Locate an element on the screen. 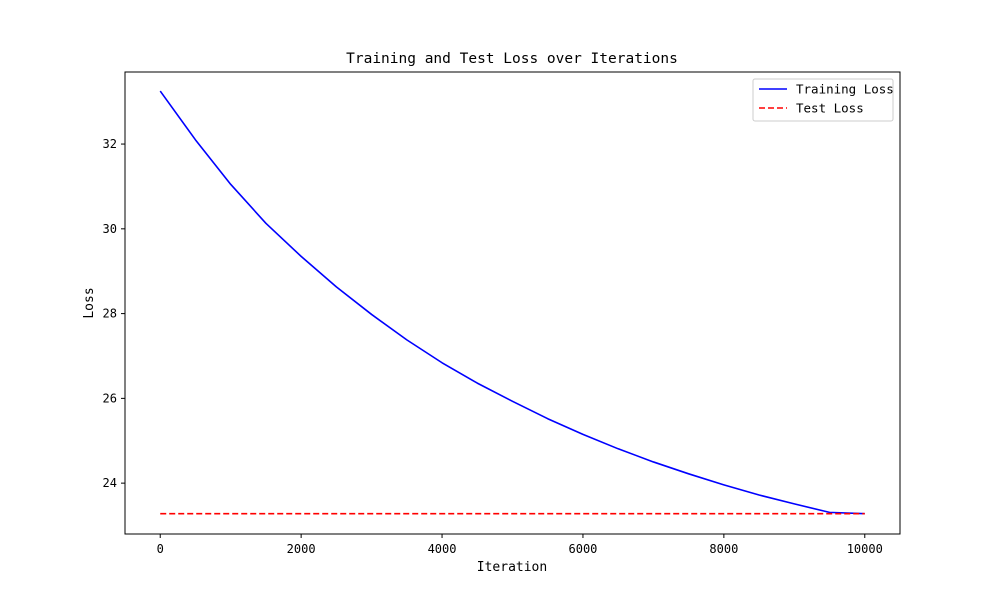 This screenshot has width=1000, height=600. x-tick-label: 4000 is located at coordinates (442, 549).